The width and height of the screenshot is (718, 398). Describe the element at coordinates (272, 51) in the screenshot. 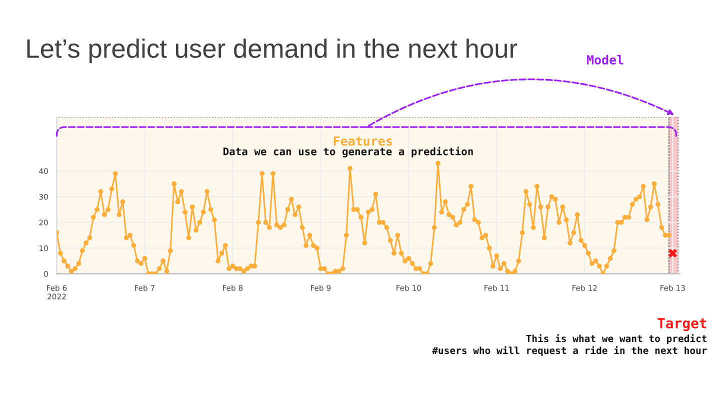

I see `chart-title: Let’s predict user demand in the next hour` at that location.